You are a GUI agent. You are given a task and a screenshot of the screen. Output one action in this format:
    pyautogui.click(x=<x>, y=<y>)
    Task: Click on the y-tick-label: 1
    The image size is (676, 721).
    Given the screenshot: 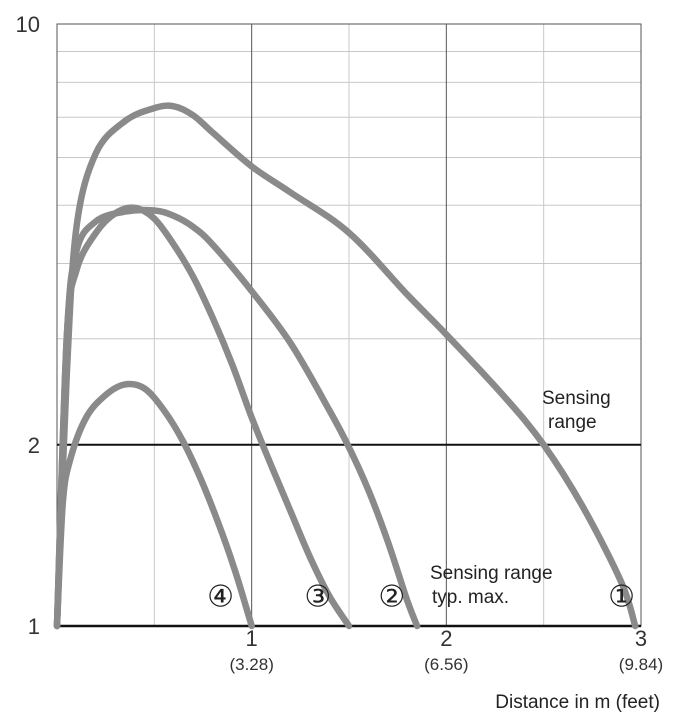 What is the action you would take?
    pyautogui.click(x=34, y=626)
    